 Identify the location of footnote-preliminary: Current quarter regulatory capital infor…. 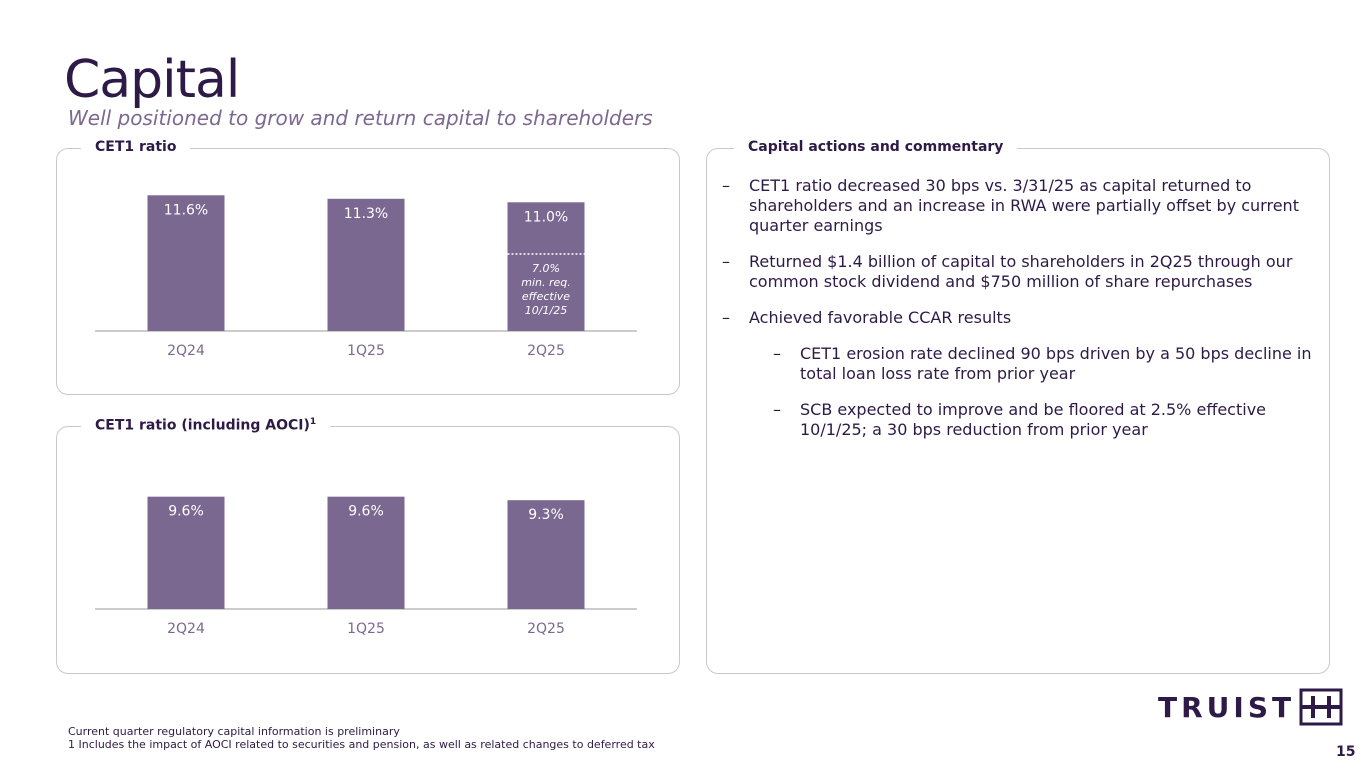
(234, 731).